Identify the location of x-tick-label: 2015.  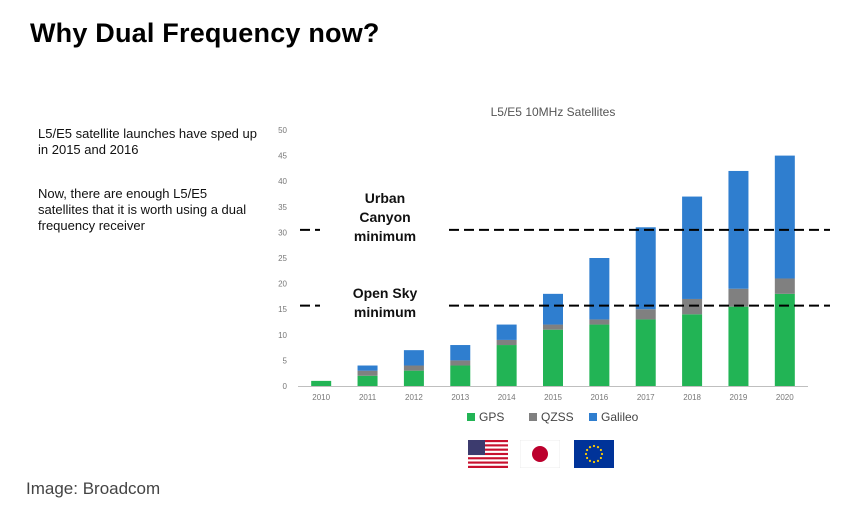
(553, 397).